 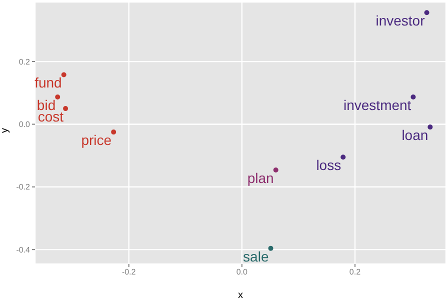 What do you see at coordinates (96, 140) in the screenshot?
I see `data-label: price` at bounding box center [96, 140].